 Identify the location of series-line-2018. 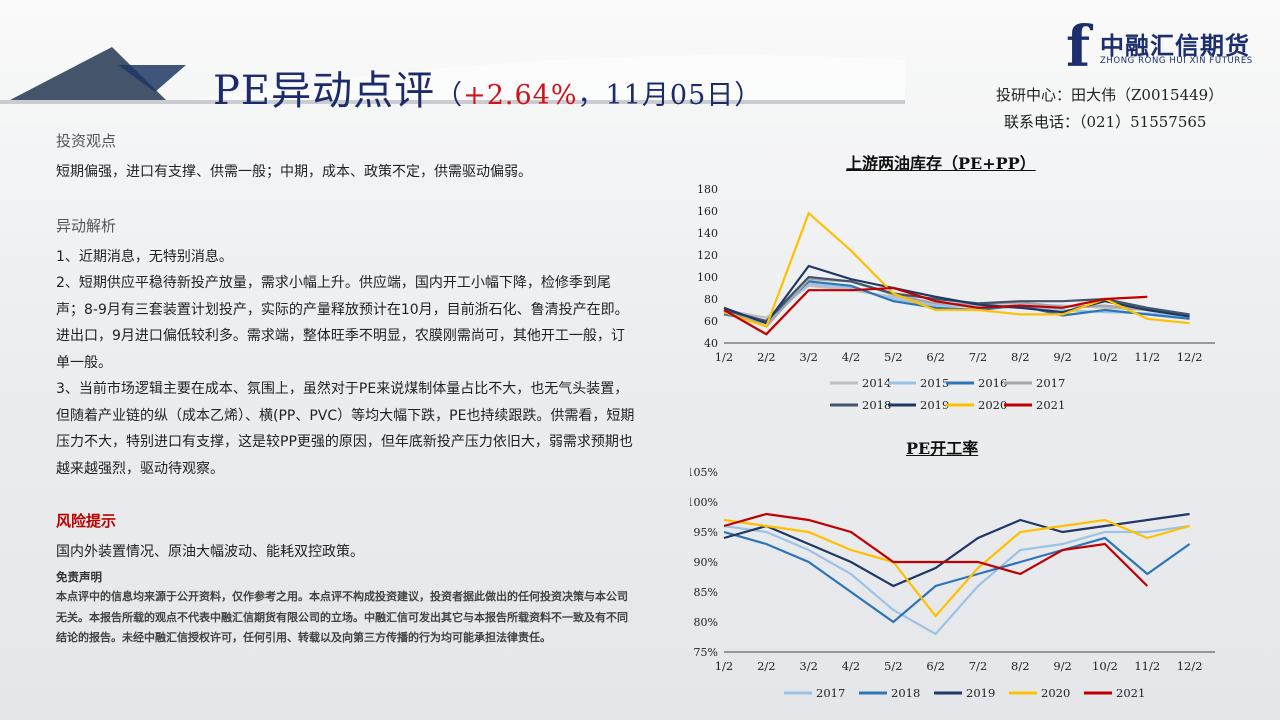
(957, 577).